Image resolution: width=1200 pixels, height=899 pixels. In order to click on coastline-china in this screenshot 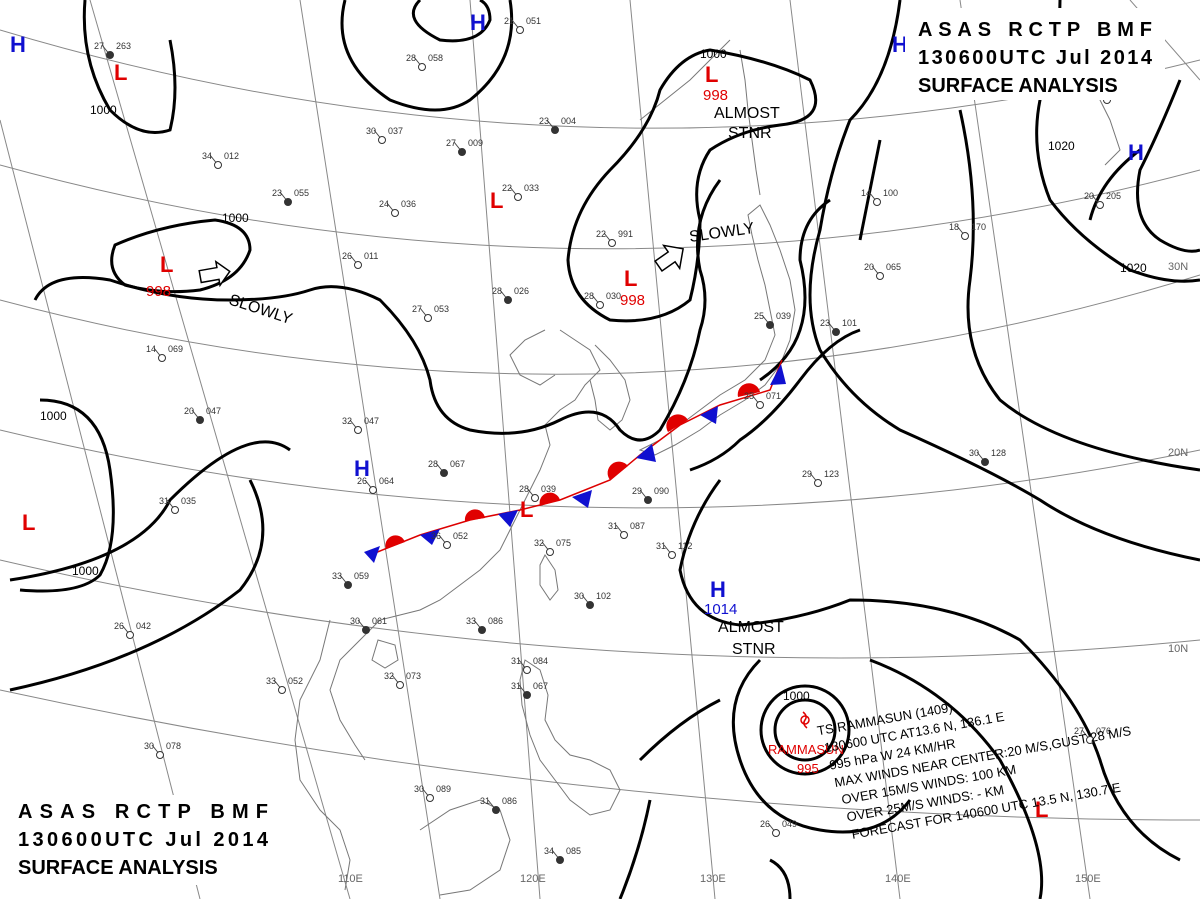, I will do `click(465, 545)`.